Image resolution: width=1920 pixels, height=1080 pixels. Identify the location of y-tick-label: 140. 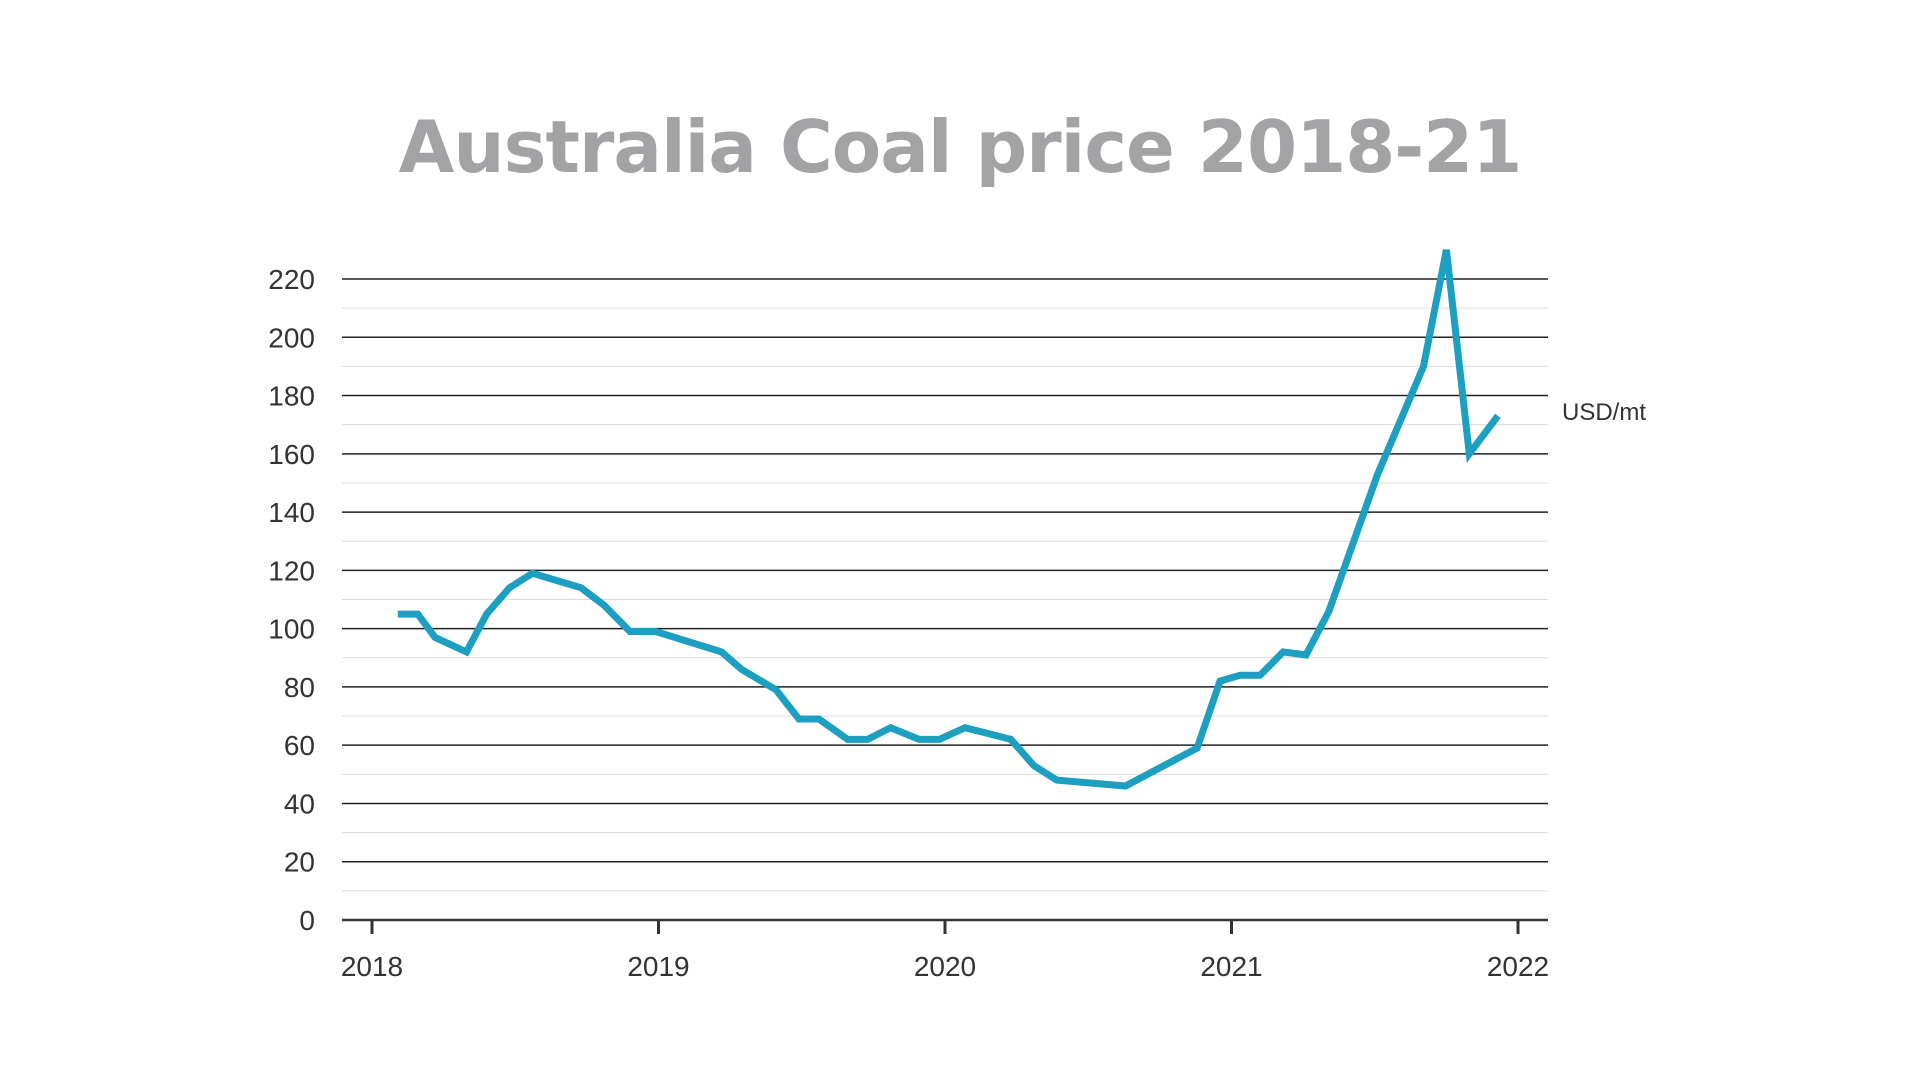
(291, 512).